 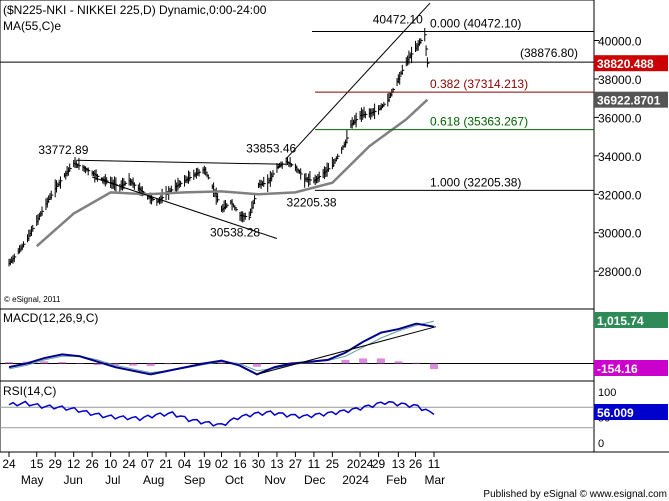 I want to click on rally-trendline, so click(x=358, y=81).